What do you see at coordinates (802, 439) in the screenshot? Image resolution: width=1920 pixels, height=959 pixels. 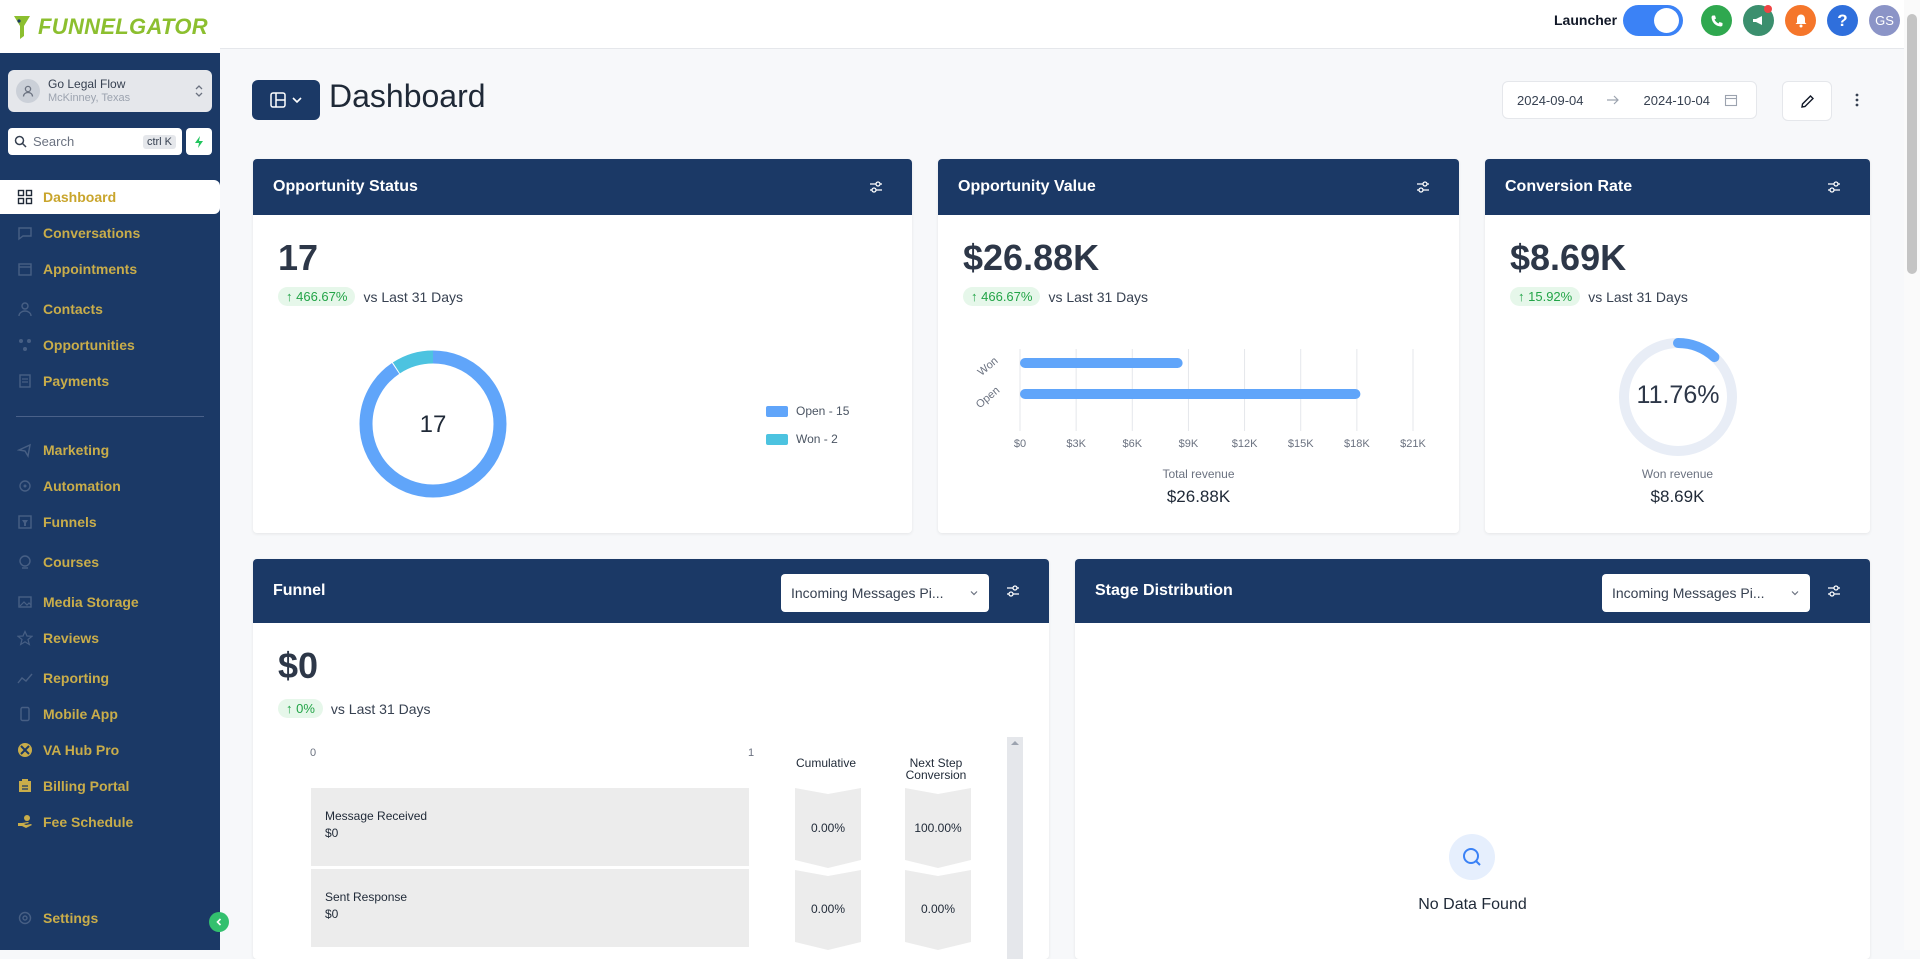 I see `legend-item-won: Won - 2` at bounding box center [802, 439].